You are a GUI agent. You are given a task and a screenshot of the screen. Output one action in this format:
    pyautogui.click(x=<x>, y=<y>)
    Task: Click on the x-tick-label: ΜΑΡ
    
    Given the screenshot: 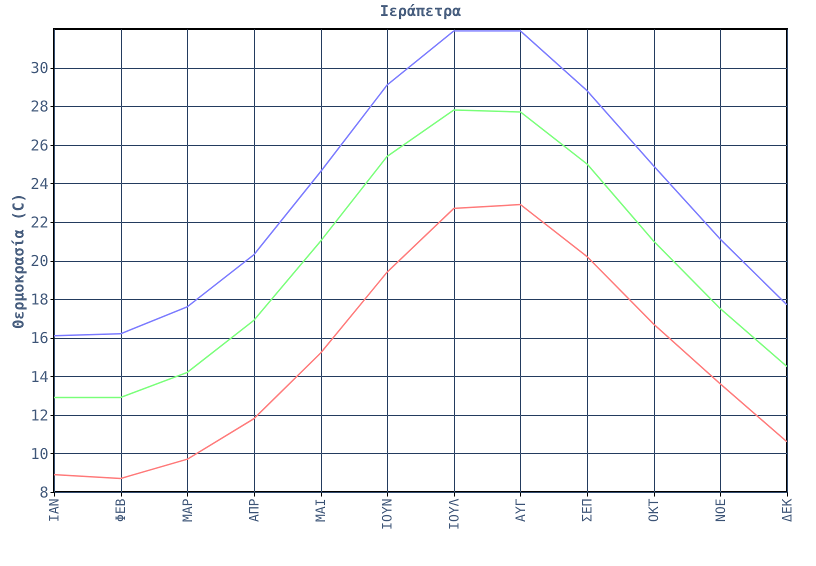 What is the action you would take?
    pyautogui.click(x=188, y=510)
    